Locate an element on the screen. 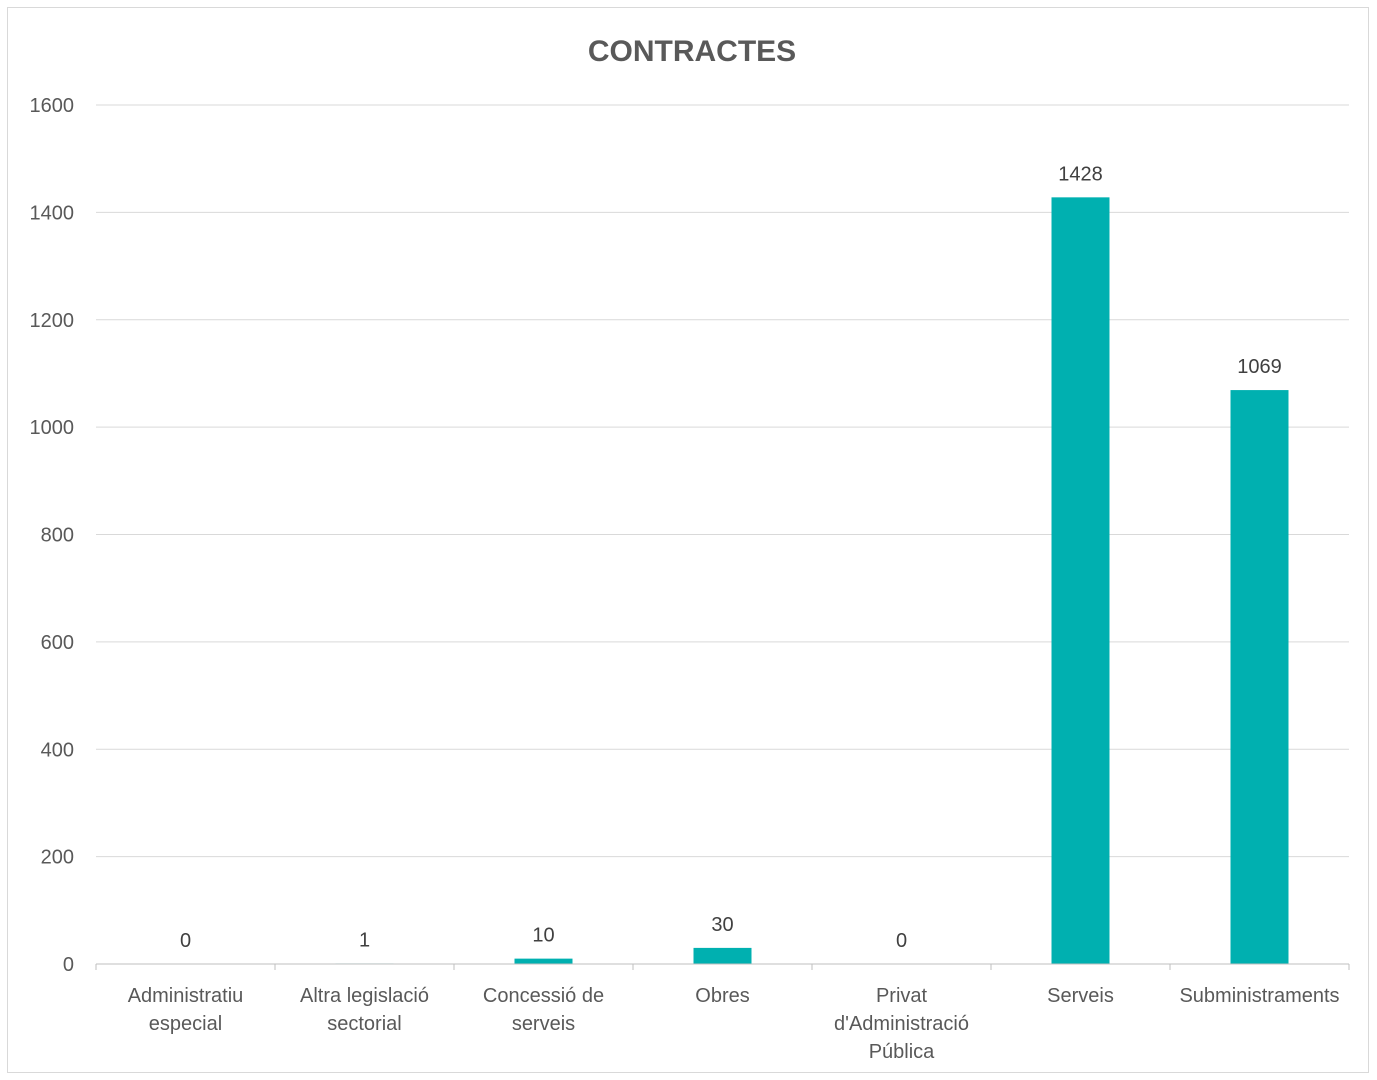 This screenshot has width=1377, height=1080. x-tick-label-line: d'Administració is located at coordinates (901, 1024).